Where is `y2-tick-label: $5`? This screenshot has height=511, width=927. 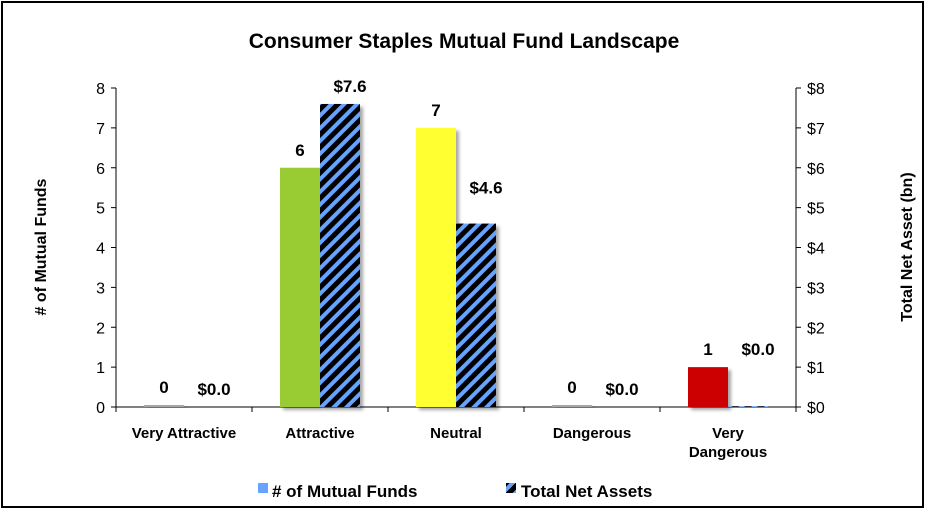 y2-tick-label: $5 is located at coordinates (816, 209).